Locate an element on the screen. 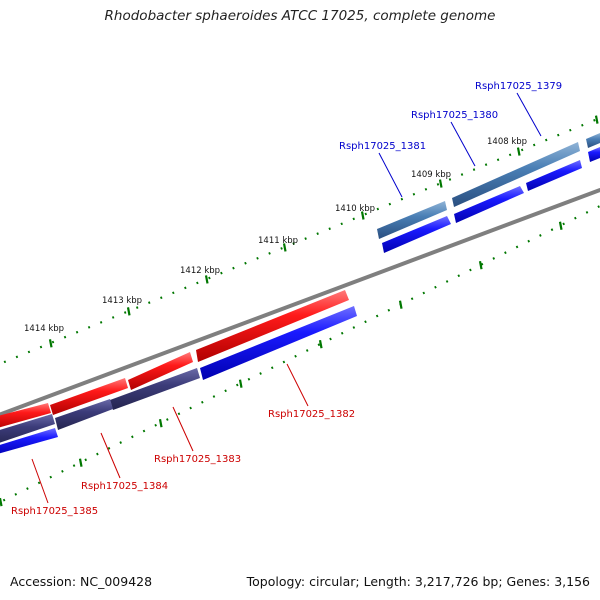  gene-label-Rsph17025_1380: Rsph17025_1380 is located at coordinates (454, 115).